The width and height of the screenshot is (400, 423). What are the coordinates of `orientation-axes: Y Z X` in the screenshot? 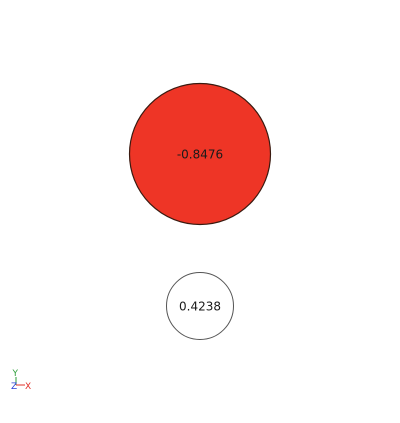 It's located at (21, 380).